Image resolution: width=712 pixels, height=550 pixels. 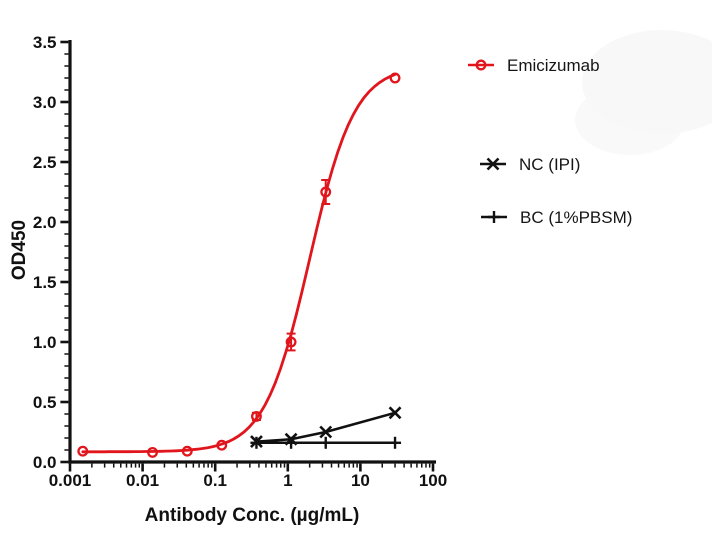 I want to click on legend-item-bc-1-pbsm-: BC (1%PBSM), so click(x=556, y=217).